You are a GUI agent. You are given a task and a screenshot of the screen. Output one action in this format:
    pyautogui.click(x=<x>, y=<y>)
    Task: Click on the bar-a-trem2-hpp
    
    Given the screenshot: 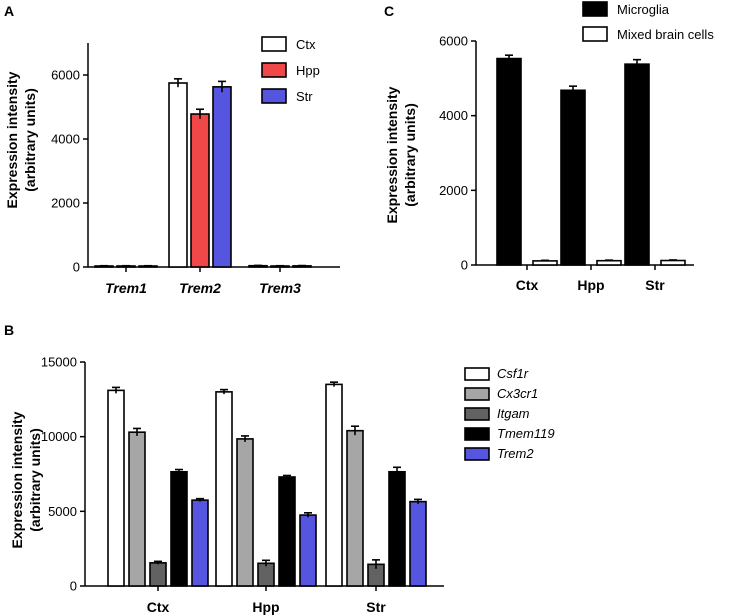 What is the action you would take?
    pyautogui.click(x=200, y=190)
    